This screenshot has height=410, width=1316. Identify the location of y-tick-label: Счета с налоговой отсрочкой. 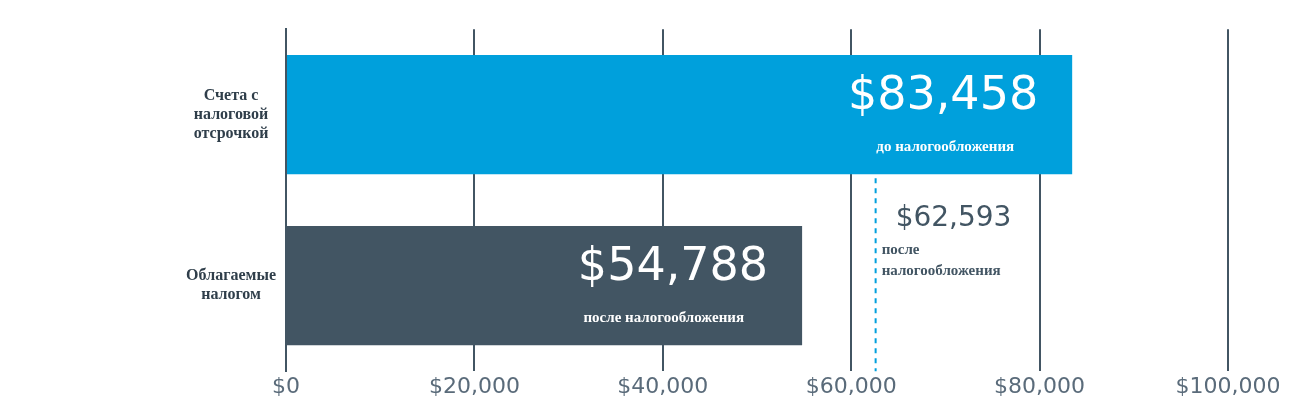
(231, 114).